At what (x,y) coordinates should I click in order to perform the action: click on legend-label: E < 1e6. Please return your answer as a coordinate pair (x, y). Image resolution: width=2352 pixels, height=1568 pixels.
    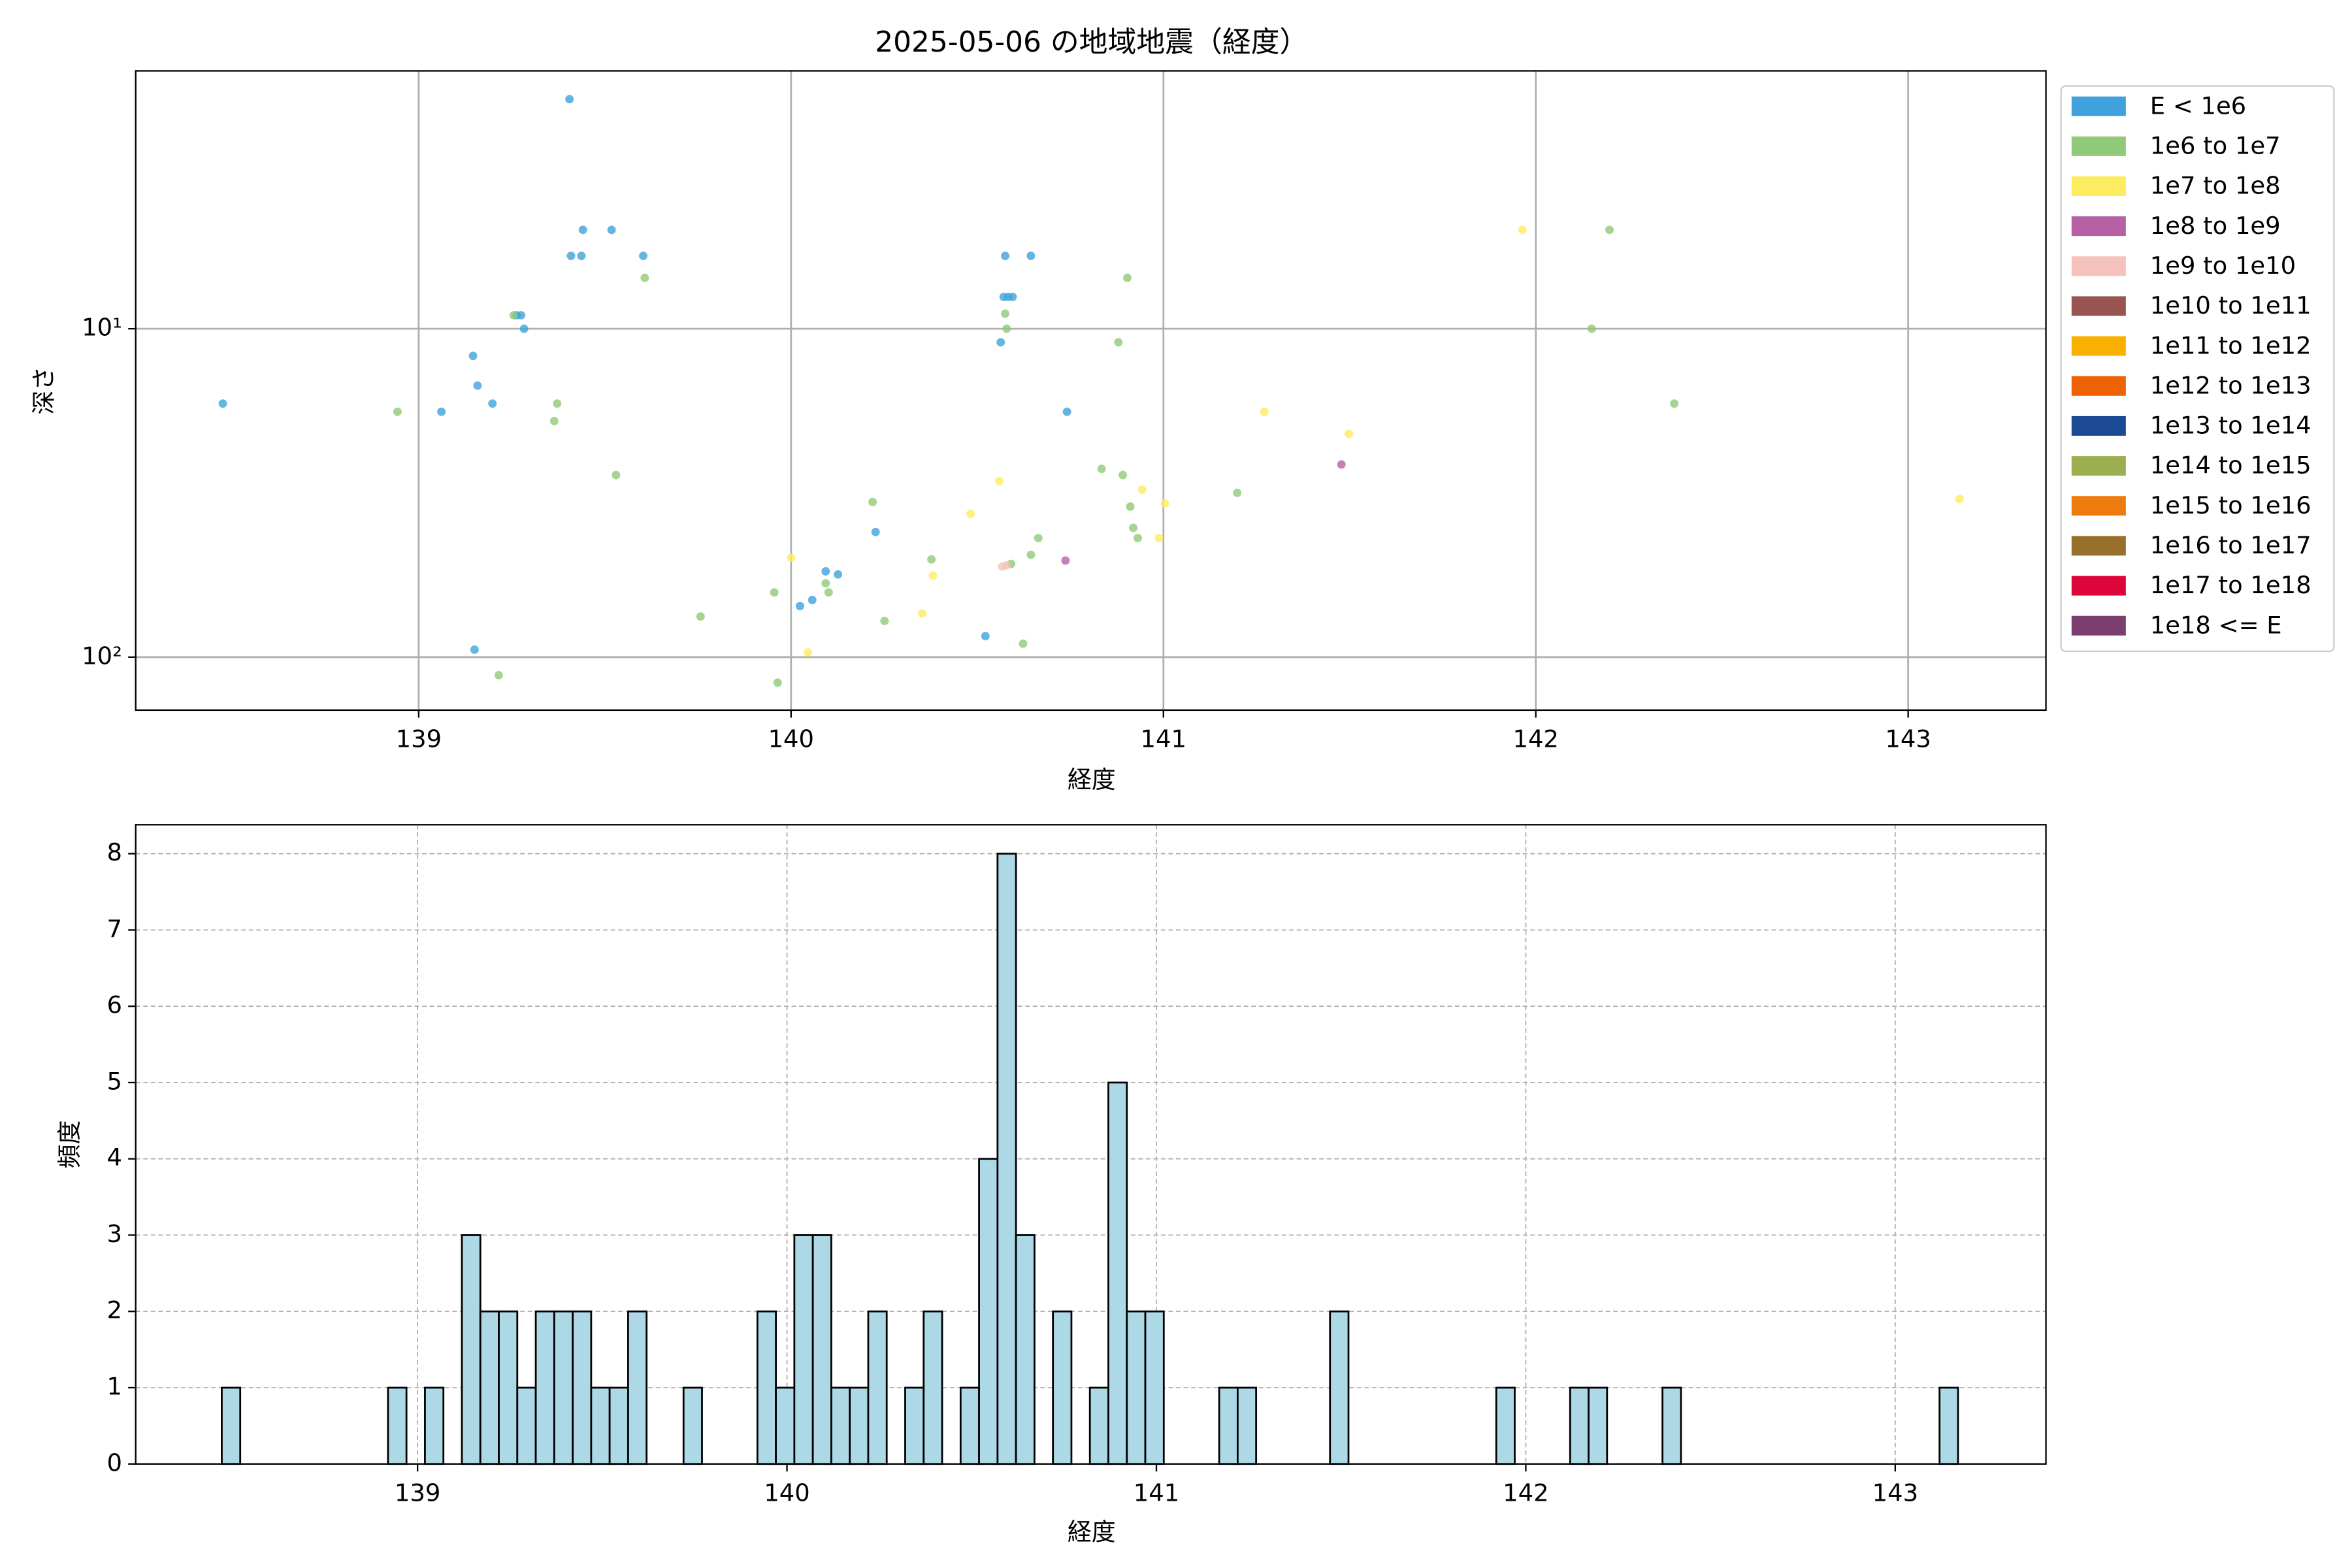
    Looking at the image, I should click on (2198, 105).